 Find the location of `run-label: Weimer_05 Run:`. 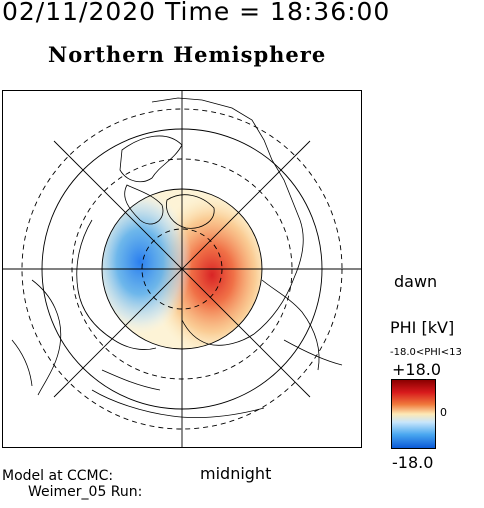

run-label: Weimer_05 Run: is located at coordinates (85, 492).